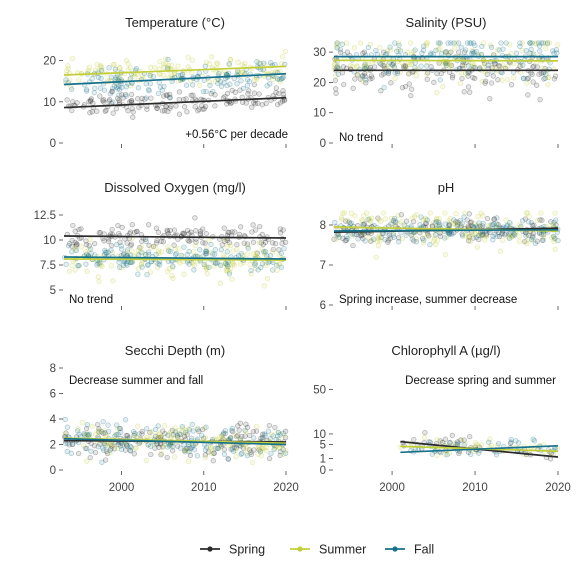 This screenshot has height=576, width=576. Describe the element at coordinates (45, 216) in the screenshot. I see `y-tick-label: 12.5` at that location.